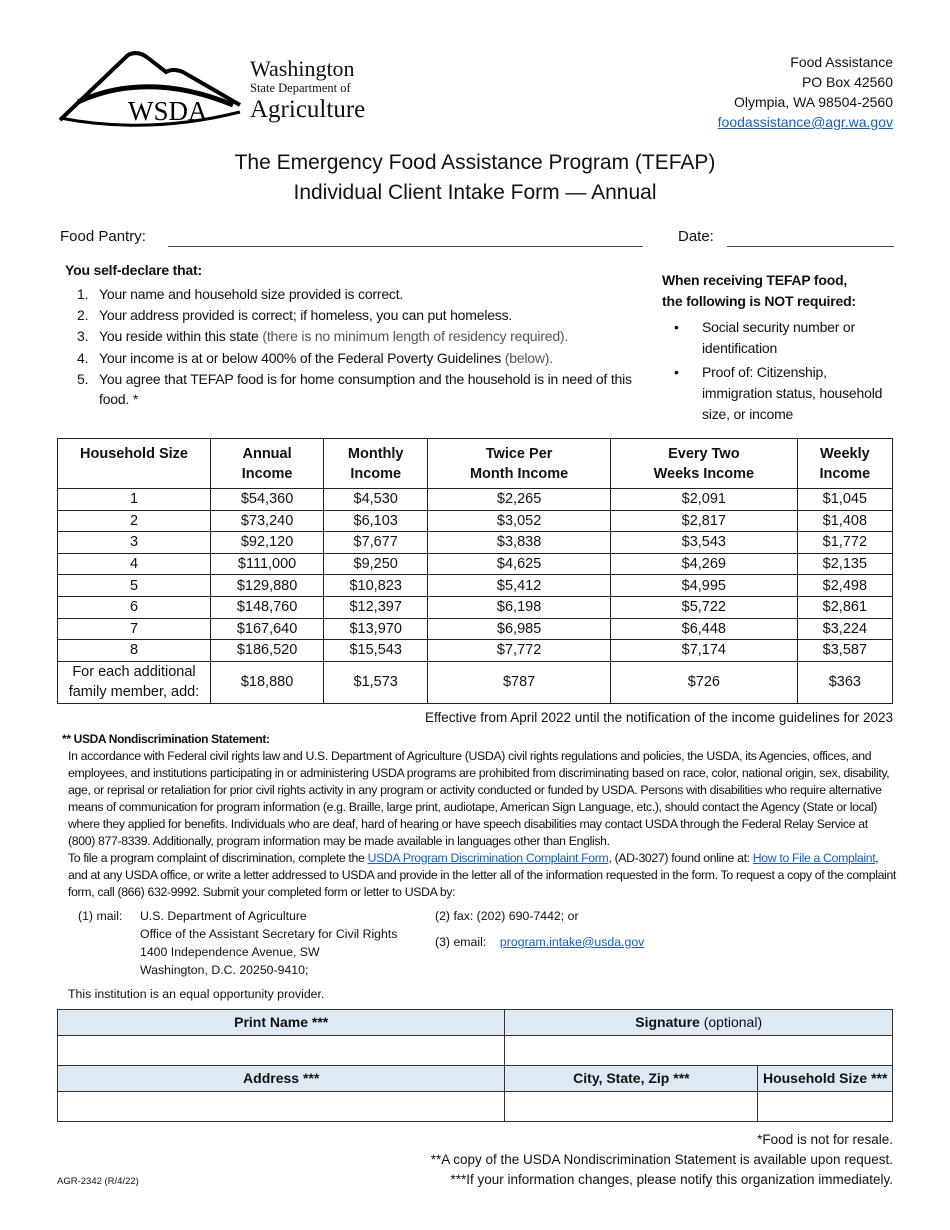 The height and width of the screenshot is (1230, 950). Describe the element at coordinates (703, 585) in the screenshot. I see `table-cell: $4,995` at that location.